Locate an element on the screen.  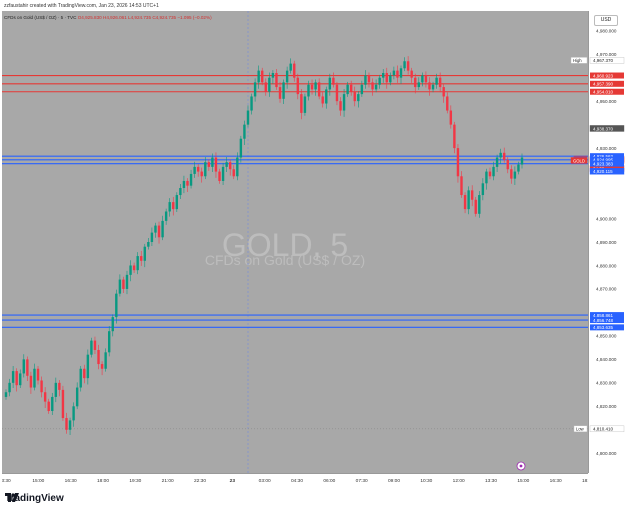
time-tick-label: 12:00 is located at coordinates (459, 481).